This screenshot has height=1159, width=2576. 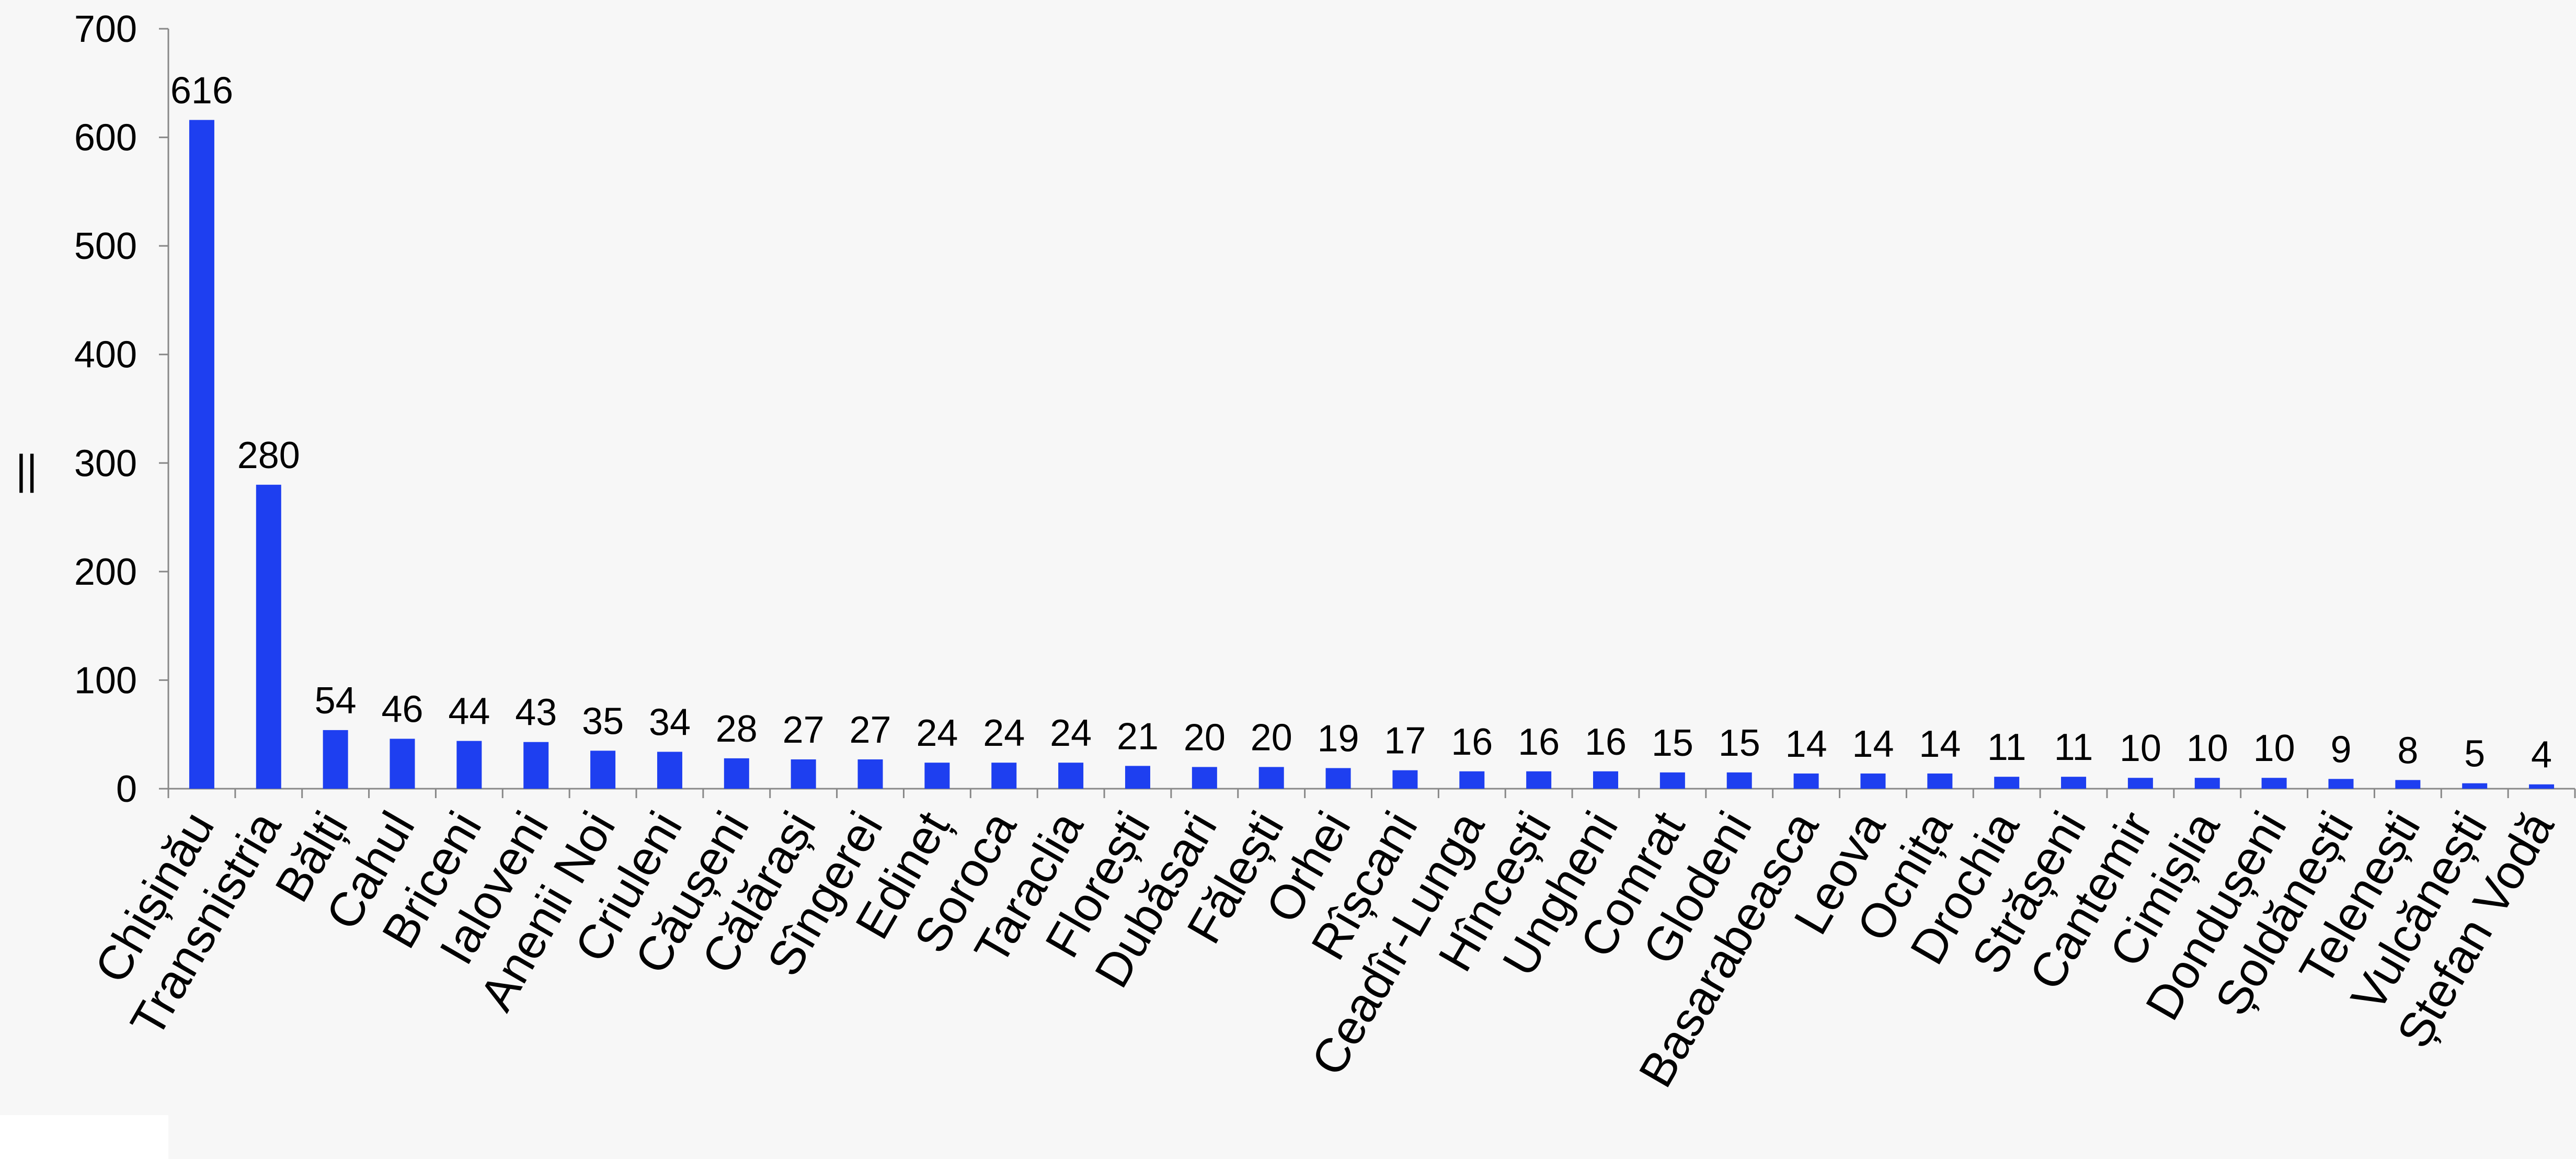 I want to click on data-label: 54, so click(x=336, y=701).